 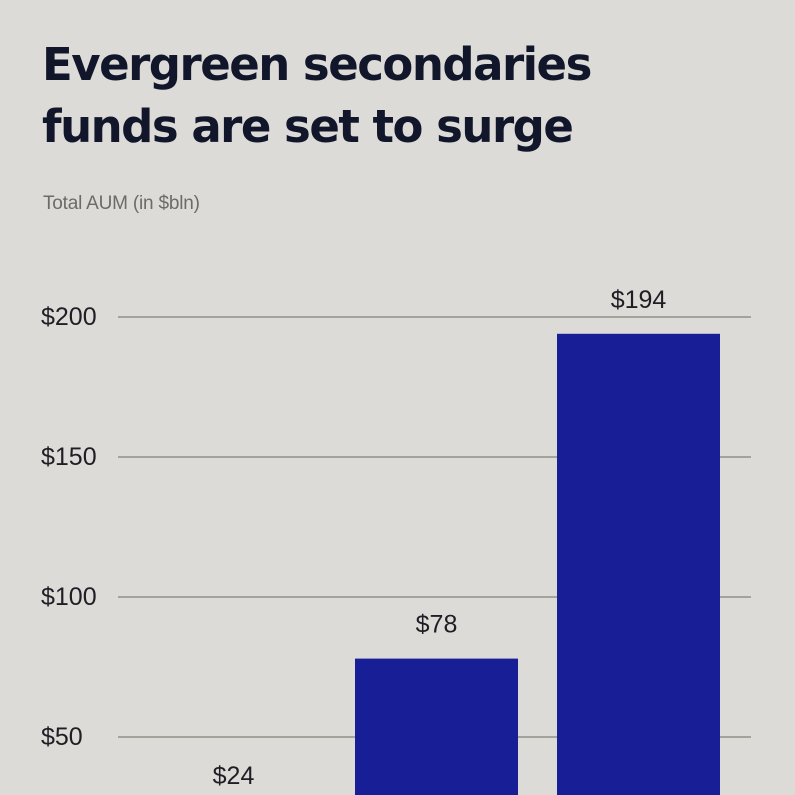 I want to click on chart-title-line-1: Evergreen secondaries, so click(x=317, y=64).